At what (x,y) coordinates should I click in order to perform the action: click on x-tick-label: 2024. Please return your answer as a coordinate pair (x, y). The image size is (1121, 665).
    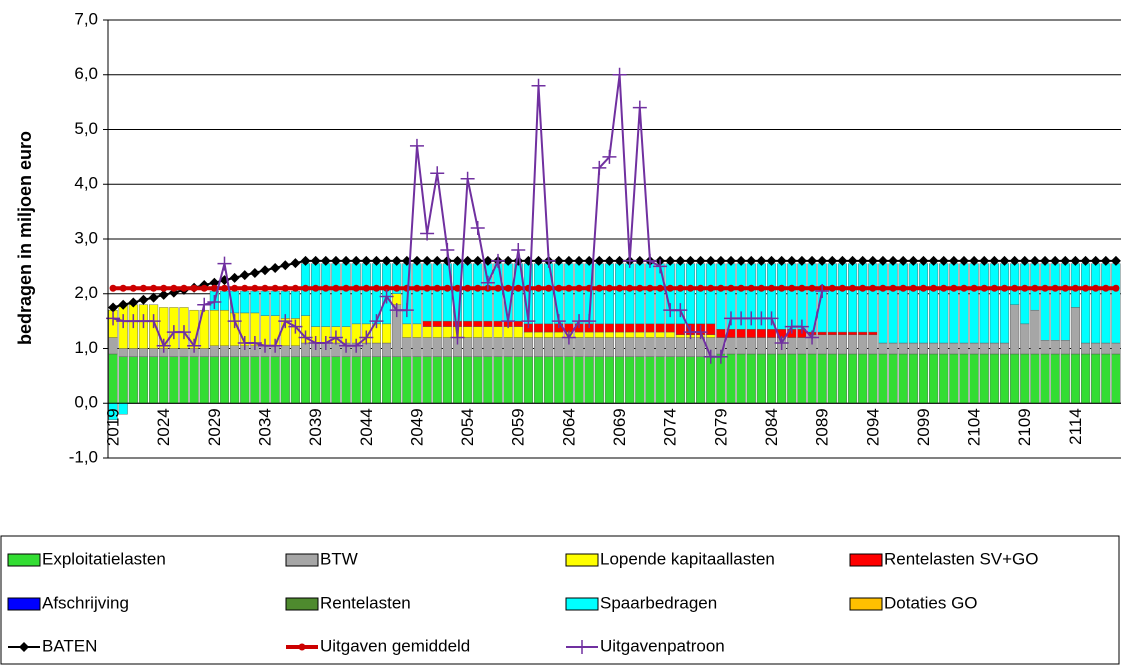
    Looking at the image, I should click on (163, 427).